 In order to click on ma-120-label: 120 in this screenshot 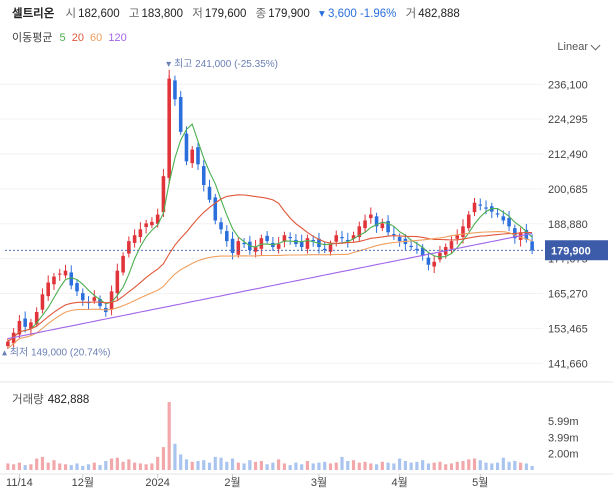, I will do `click(117, 38)`.